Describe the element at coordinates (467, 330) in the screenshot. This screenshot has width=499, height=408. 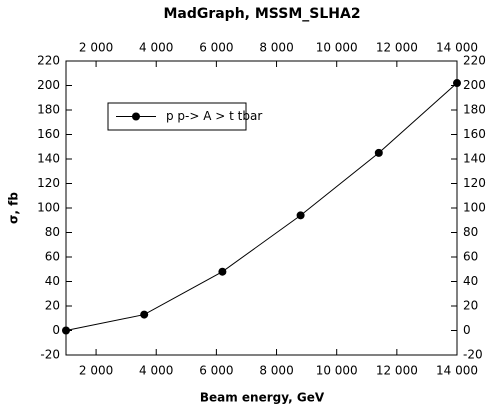
I see `y-tick-label-right: 0` at that location.